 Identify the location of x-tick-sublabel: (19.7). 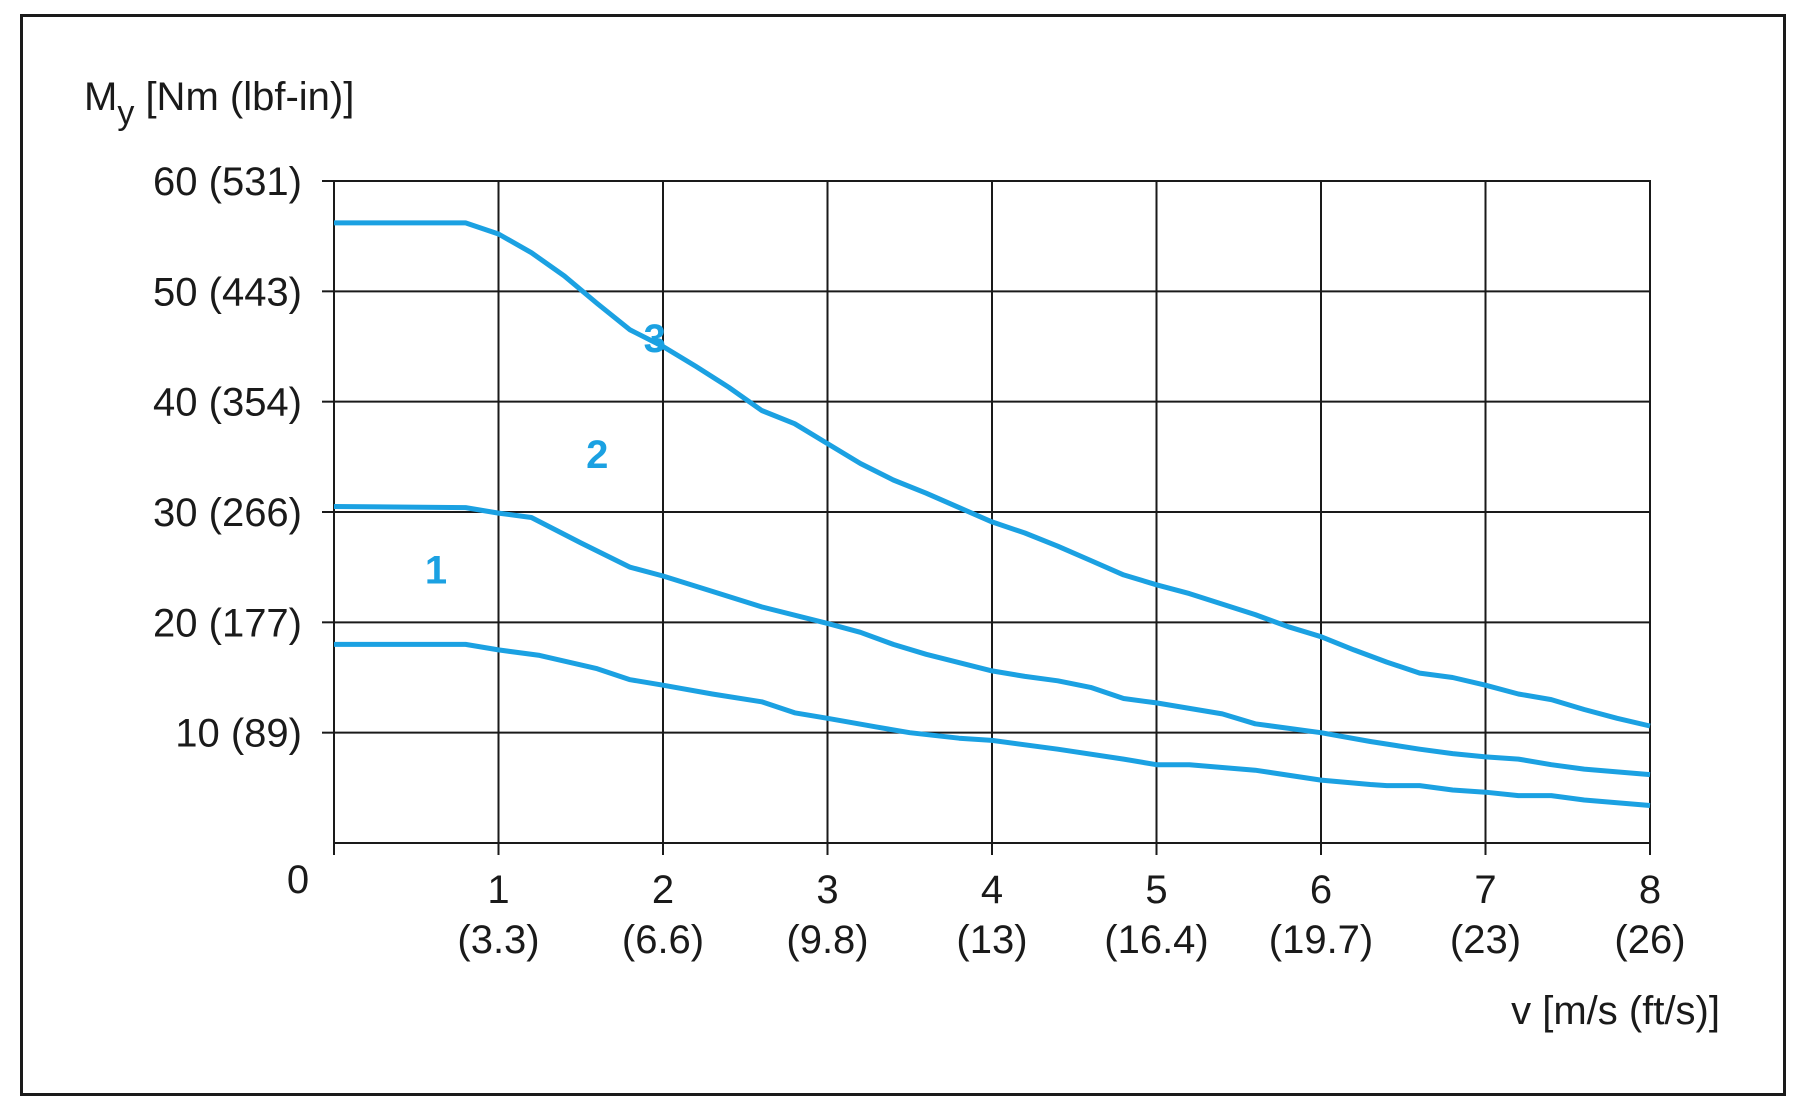
(1321, 940).